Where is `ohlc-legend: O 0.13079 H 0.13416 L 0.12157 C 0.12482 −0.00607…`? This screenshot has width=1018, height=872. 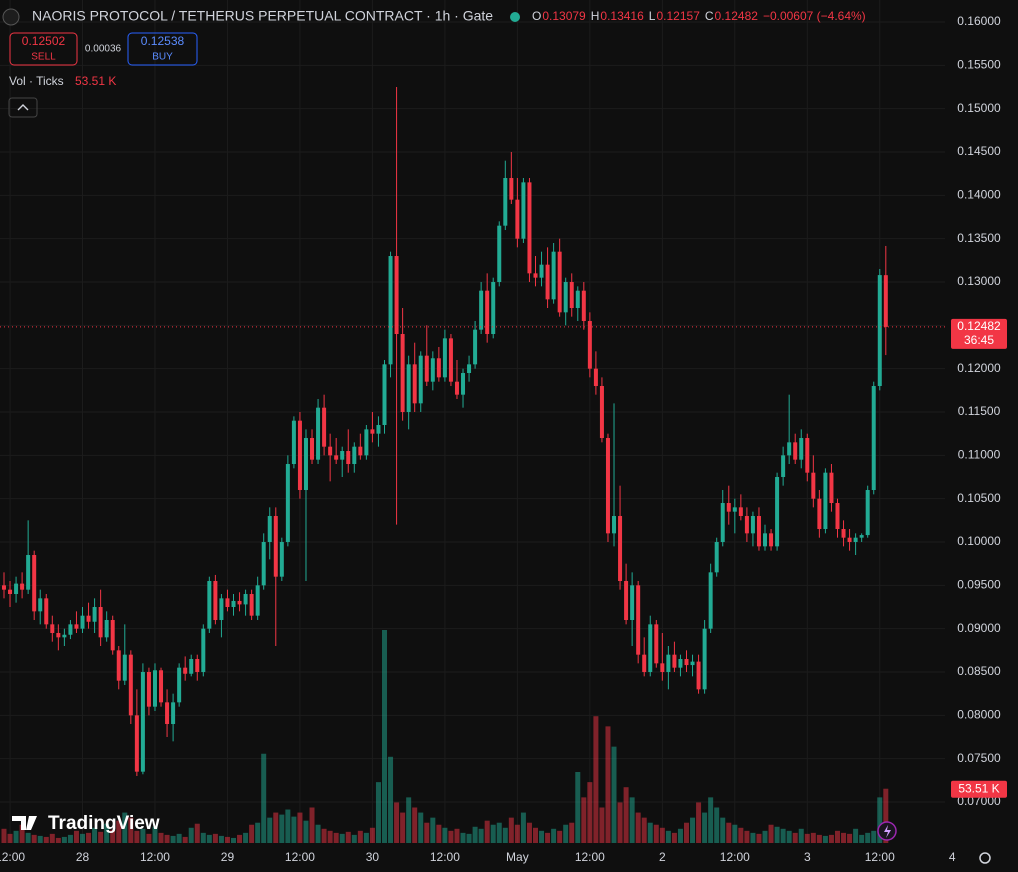
ohlc-legend: O 0.13079 H 0.13416 L 0.12157 C 0.12482 −0.00607… is located at coordinates (699, 16).